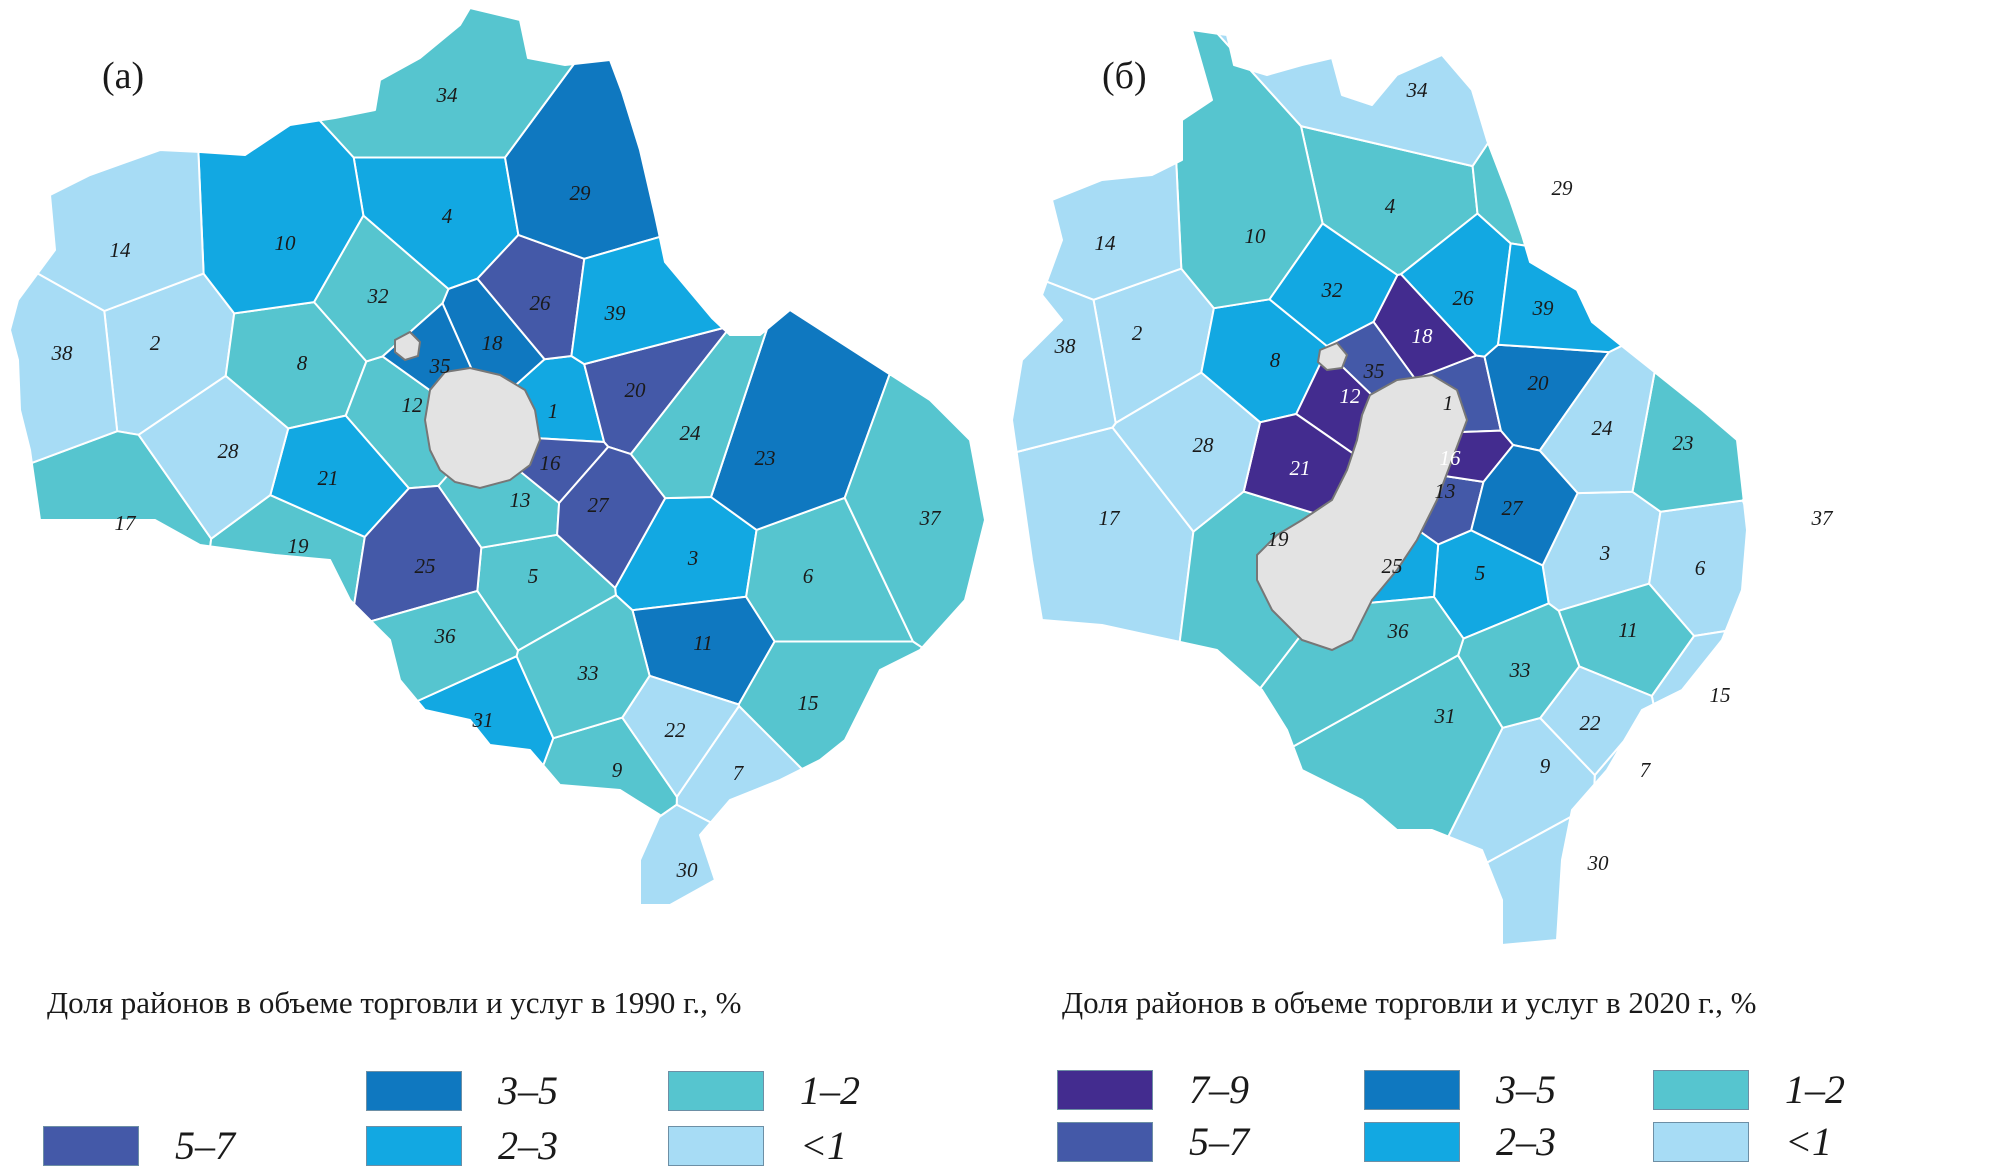  Describe the element at coordinates (425, 566) in the screenshot. I see `district-label-25: 25` at that location.